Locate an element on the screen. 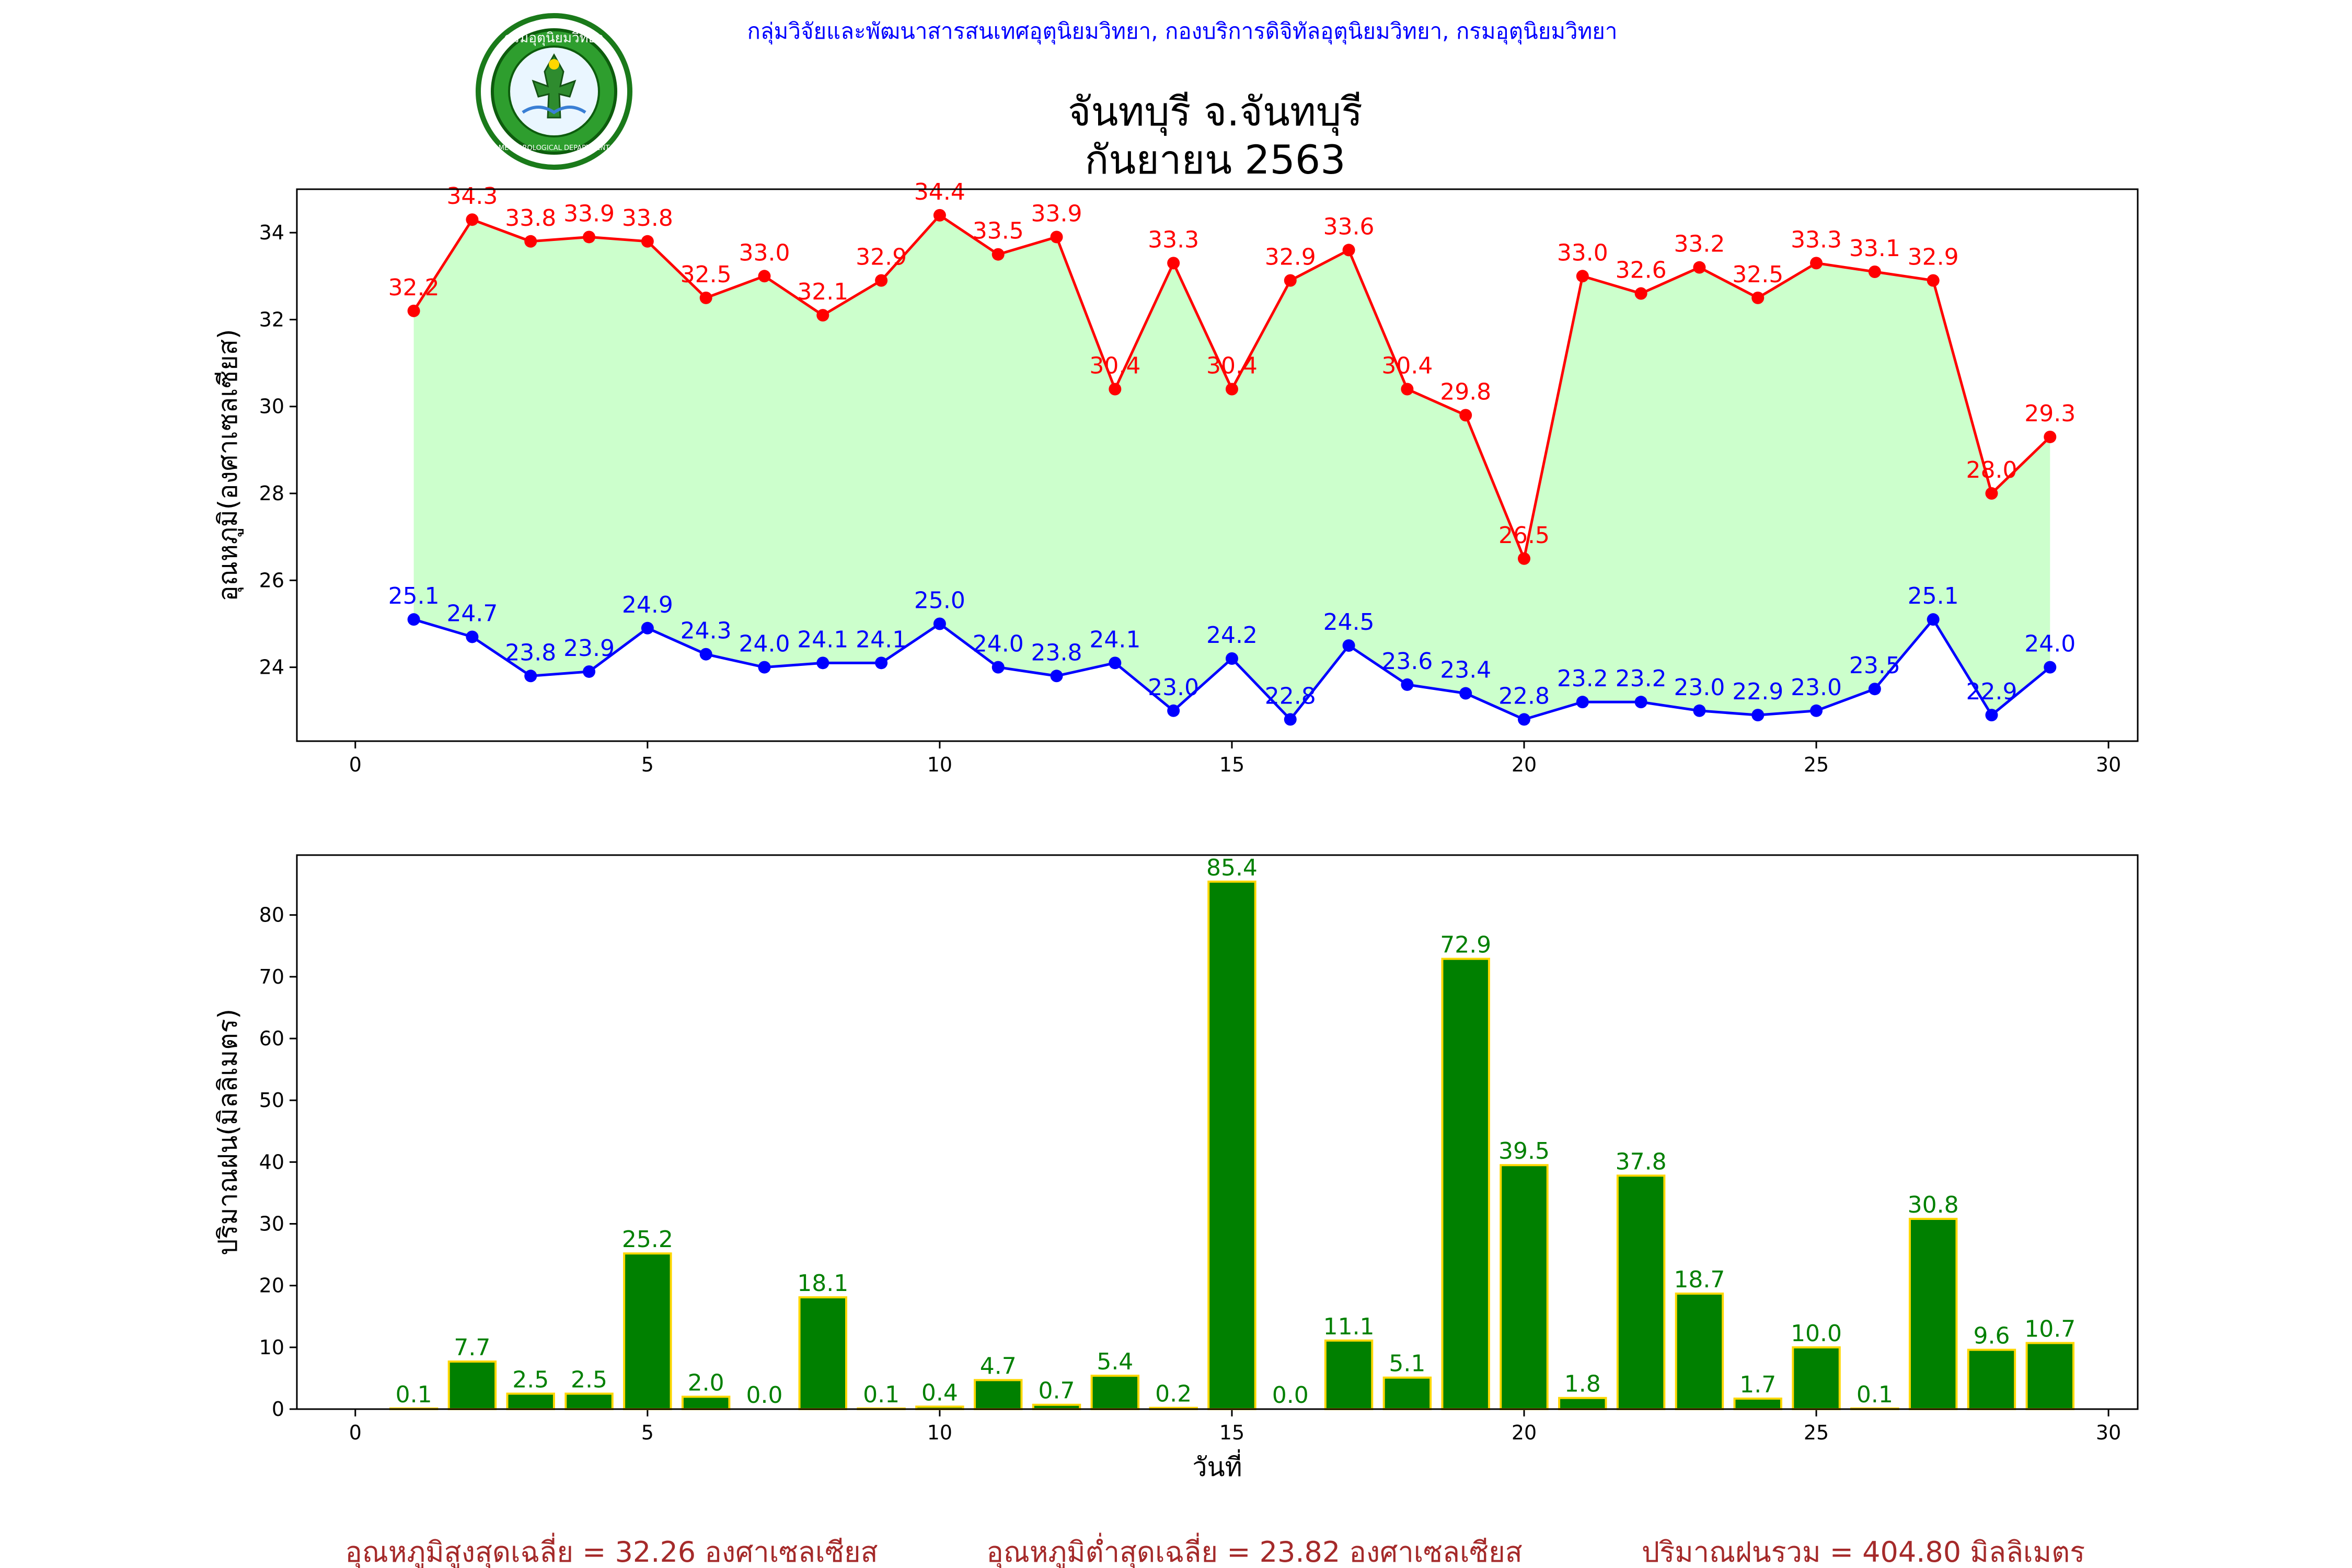 The height and width of the screenshot is (1568, 2352). rain-data-label: 0.0 is located at coordinates (1290, 1395).